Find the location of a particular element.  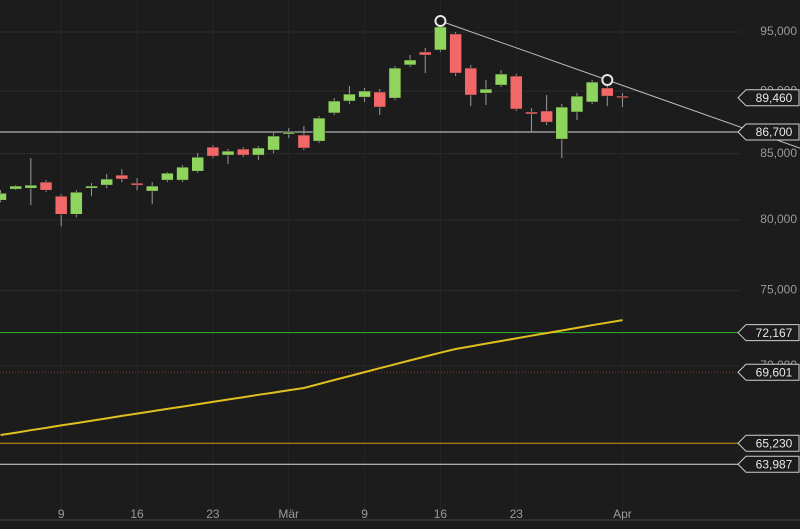

y-tick-label: 85,000 is located at coordinates (778, 153).